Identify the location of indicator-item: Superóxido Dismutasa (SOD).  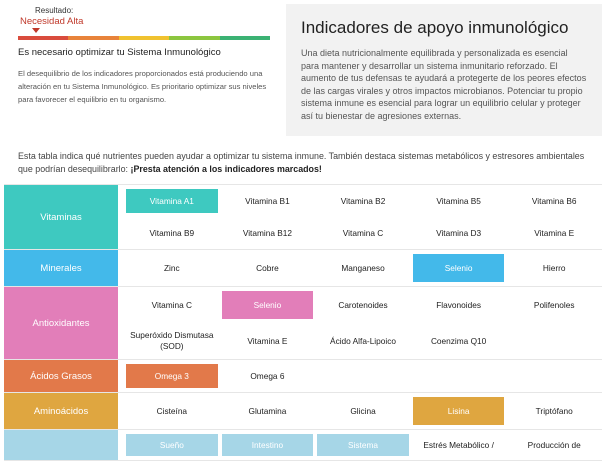
(172, 340).